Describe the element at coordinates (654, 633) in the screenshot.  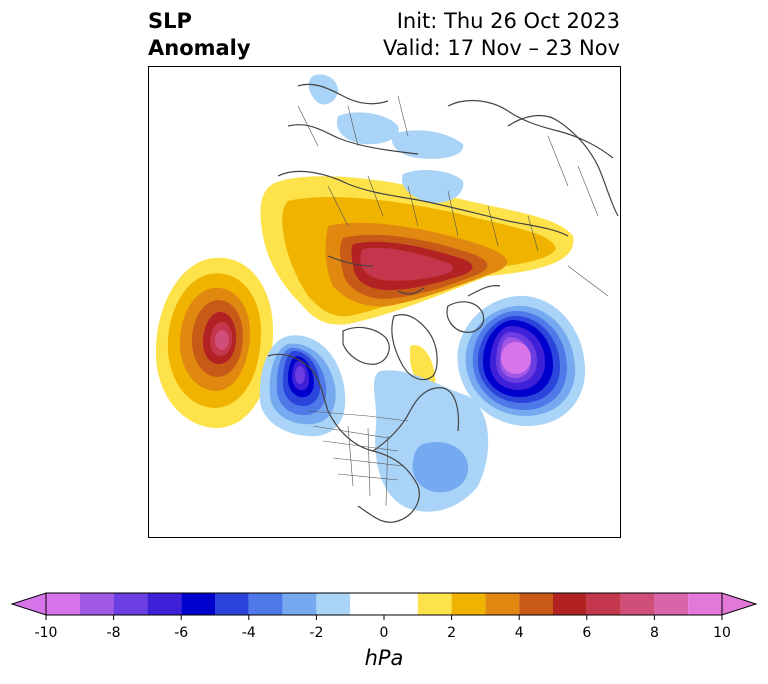
I see `colorbar-tick-label: 8` at that location.